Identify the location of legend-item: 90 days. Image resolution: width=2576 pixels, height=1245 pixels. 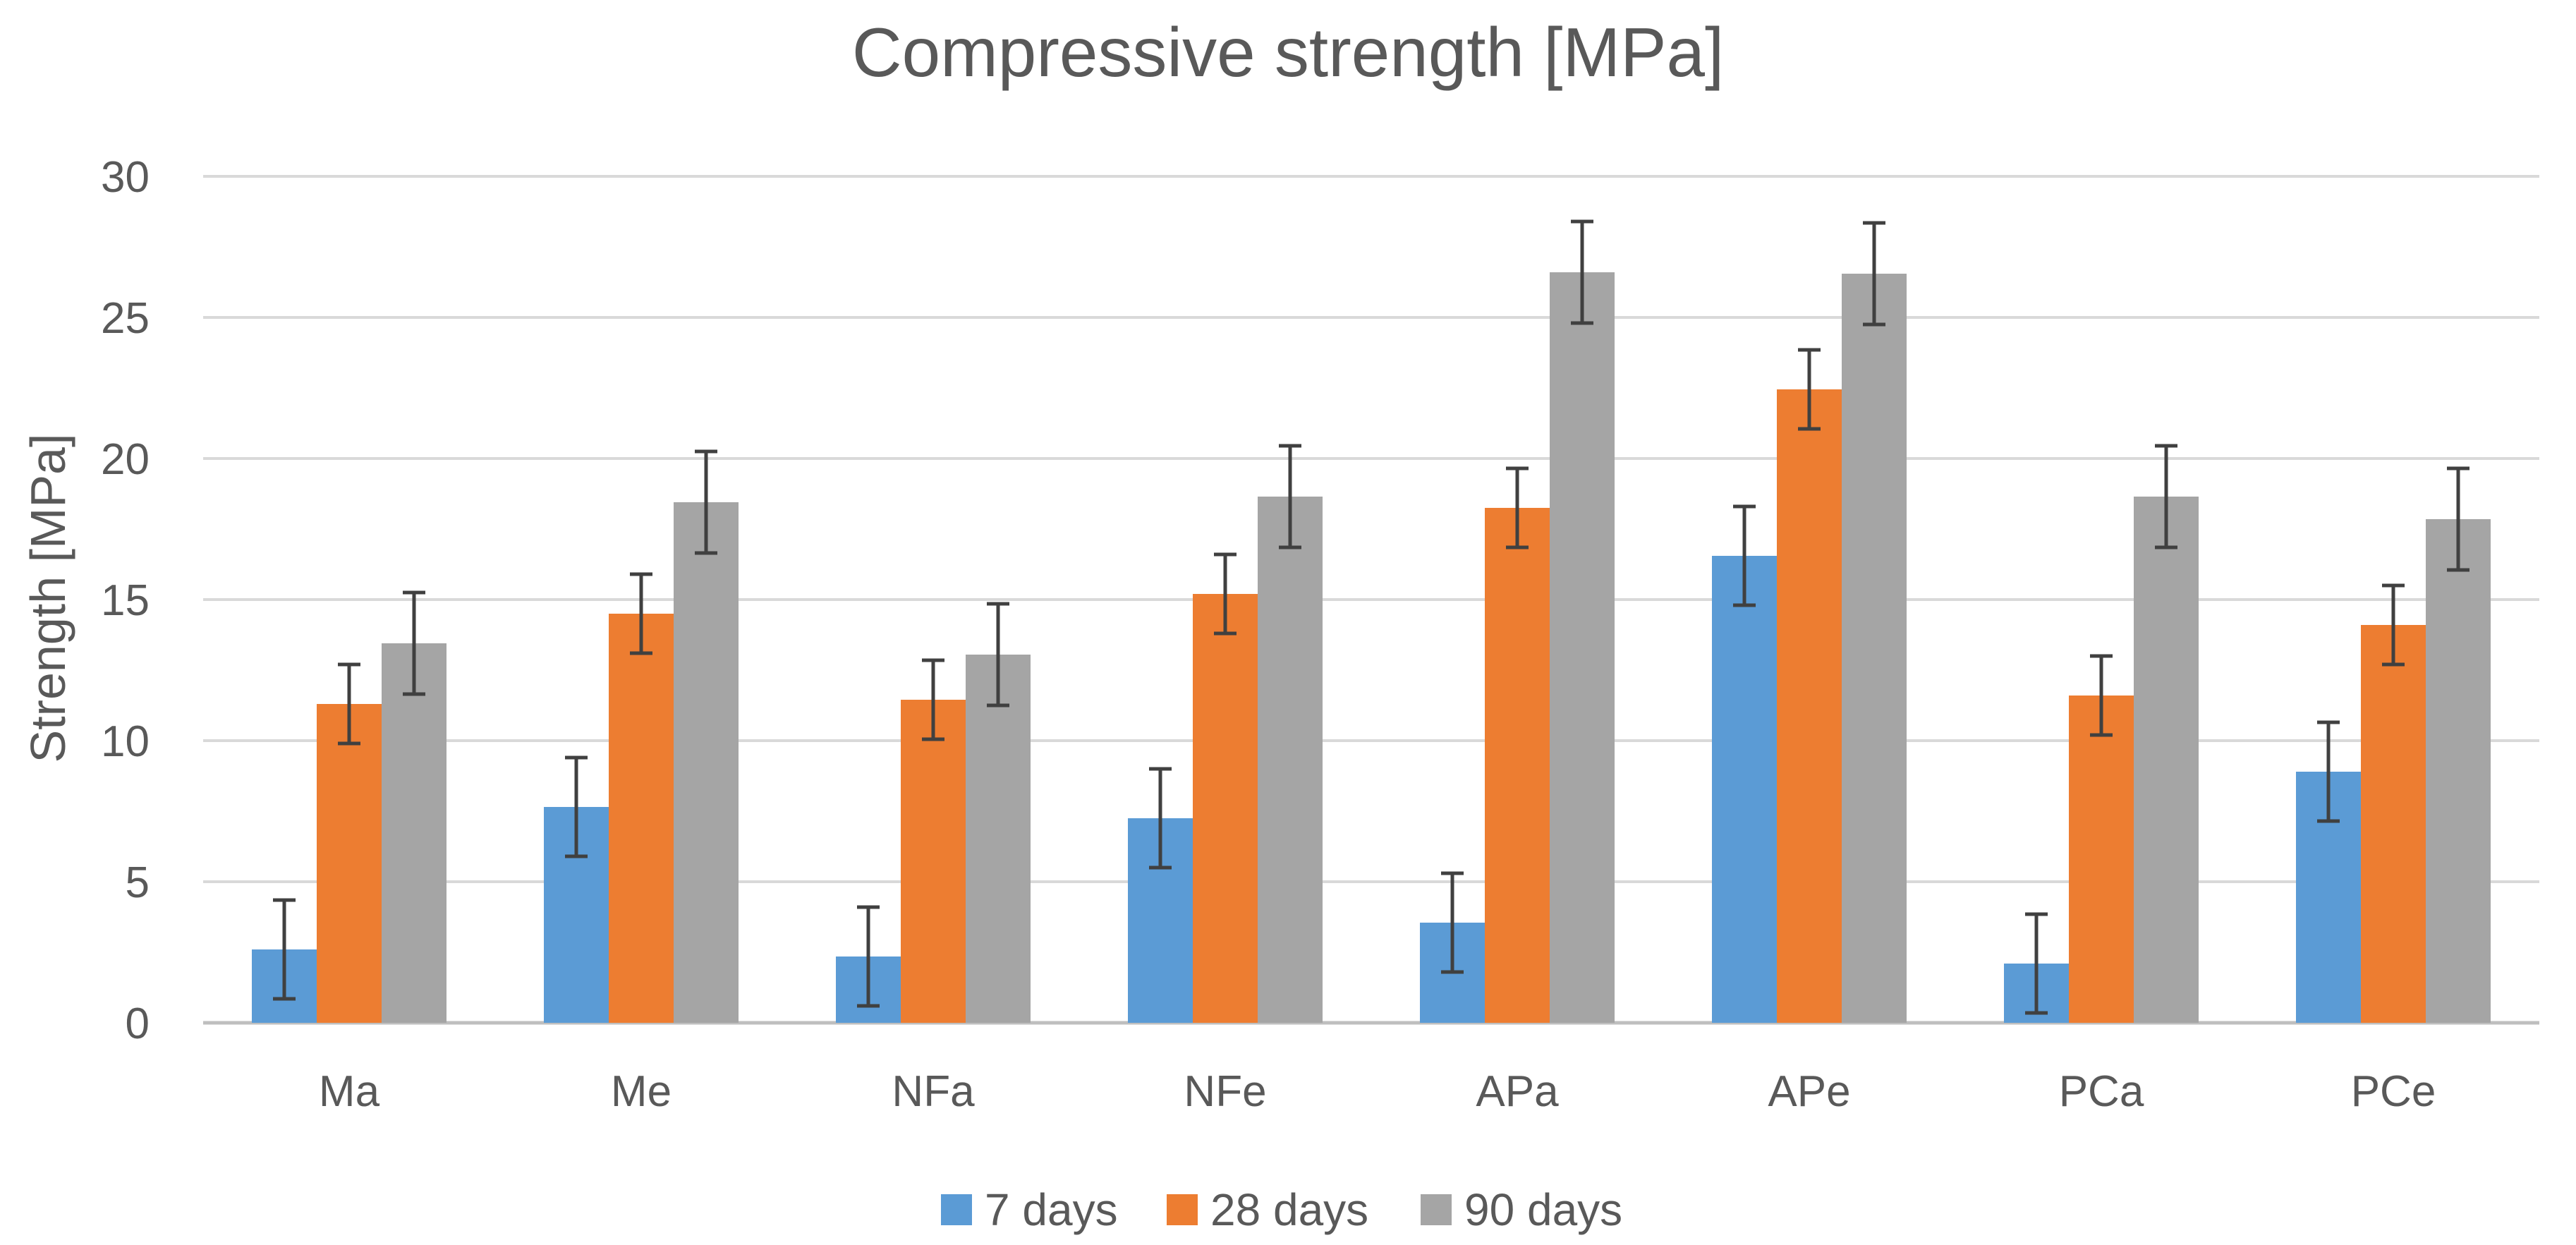
(1521, 1209).